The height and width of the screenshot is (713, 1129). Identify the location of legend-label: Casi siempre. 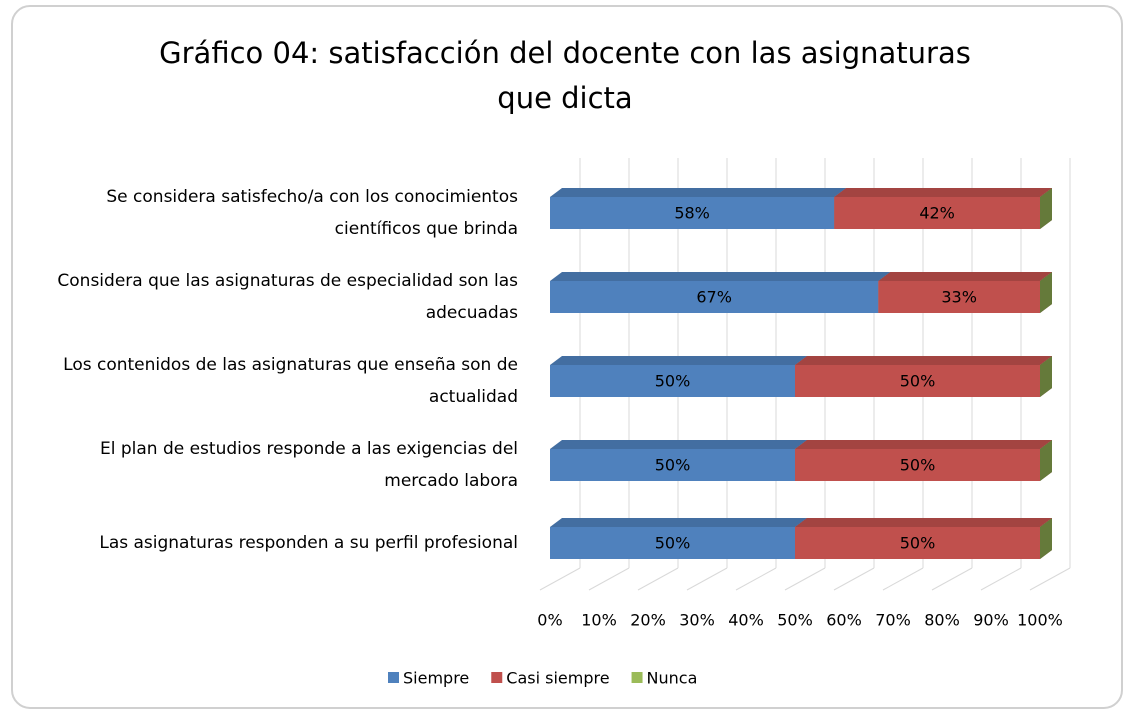
(557, 678).